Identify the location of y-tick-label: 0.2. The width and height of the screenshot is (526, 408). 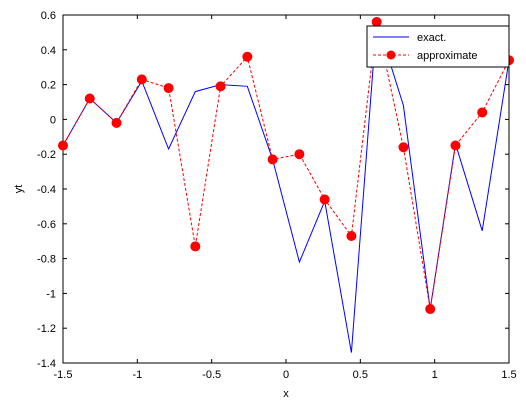
(48, 86).